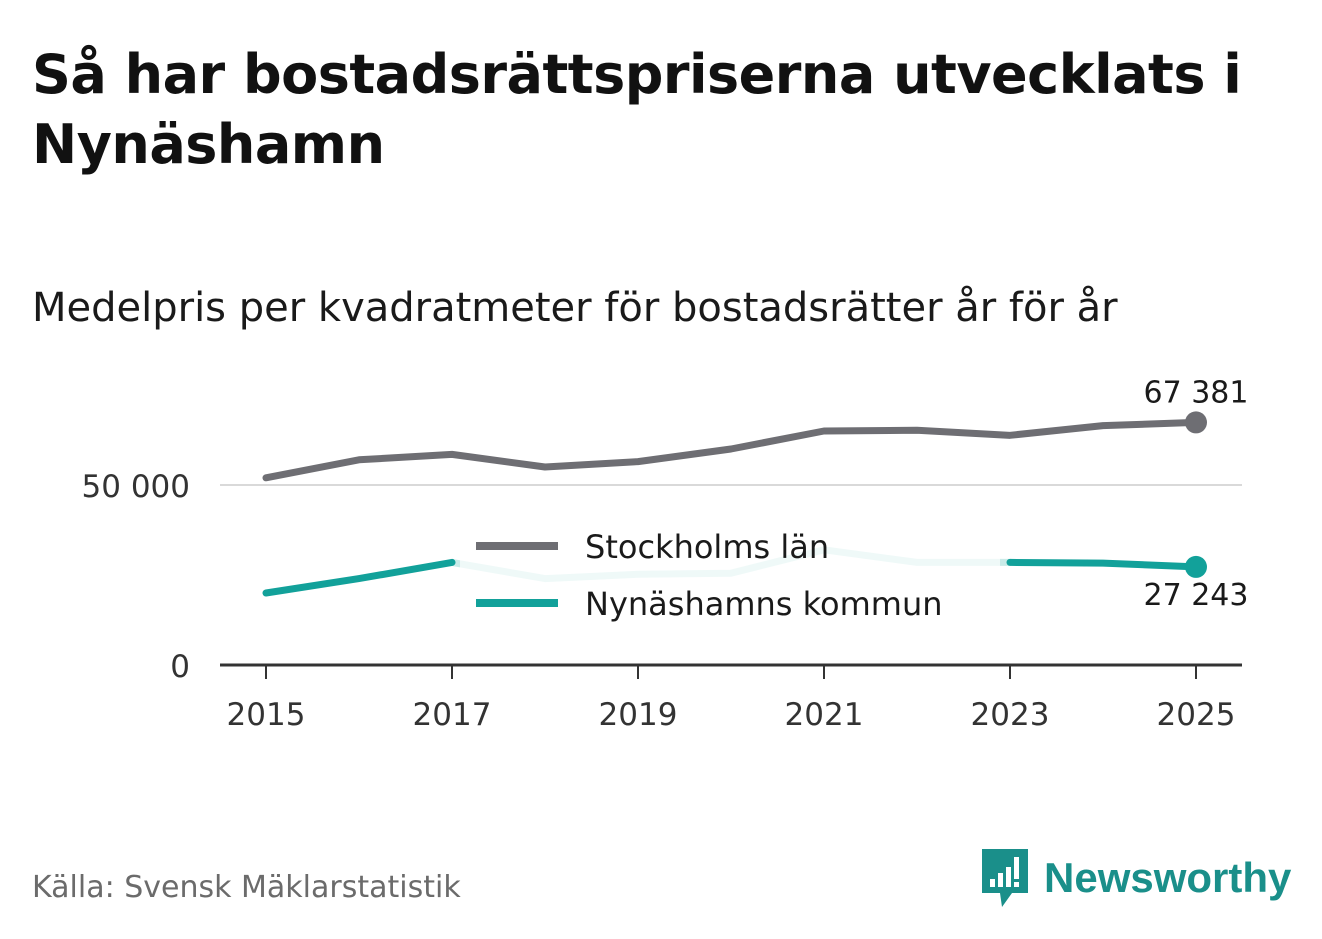  I want to click on legend-label-stockholm: Stockholms län, so click(707, 547).